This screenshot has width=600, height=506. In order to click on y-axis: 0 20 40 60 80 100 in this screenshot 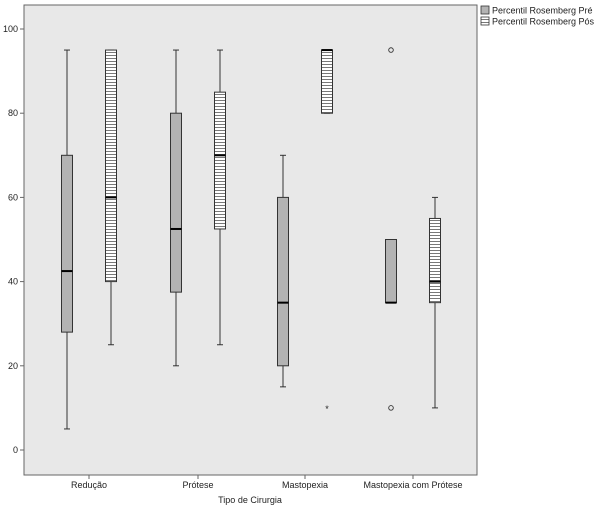, I will do `click(13, 239)`.